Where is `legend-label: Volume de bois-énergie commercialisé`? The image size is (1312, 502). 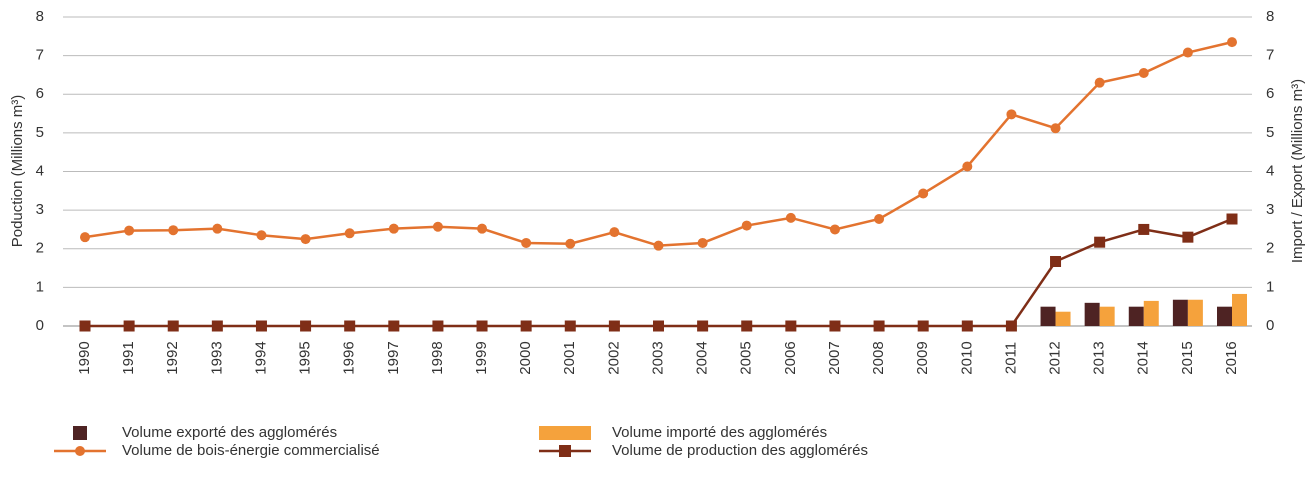
legend-label: Volume de bois-énergie commercialisé is located at coordinates (251, 450).